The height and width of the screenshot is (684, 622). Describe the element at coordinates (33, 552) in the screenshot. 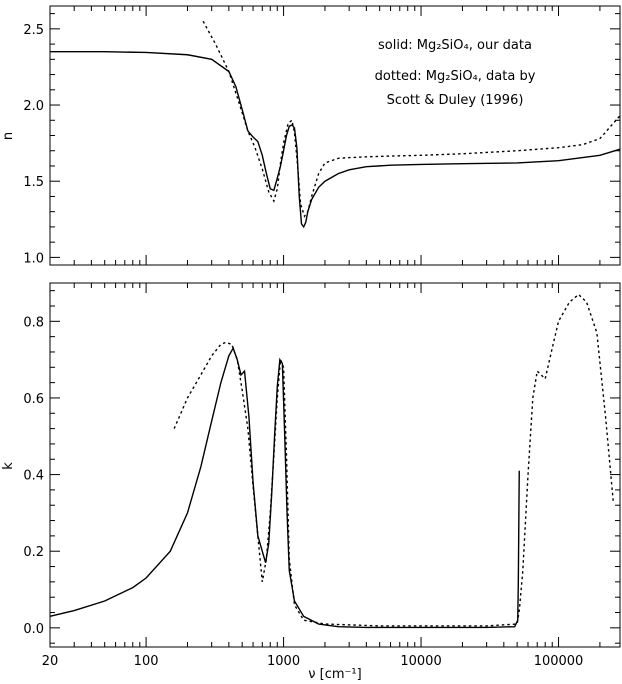

I see `k-y-tick-label: 0.2` at that location.